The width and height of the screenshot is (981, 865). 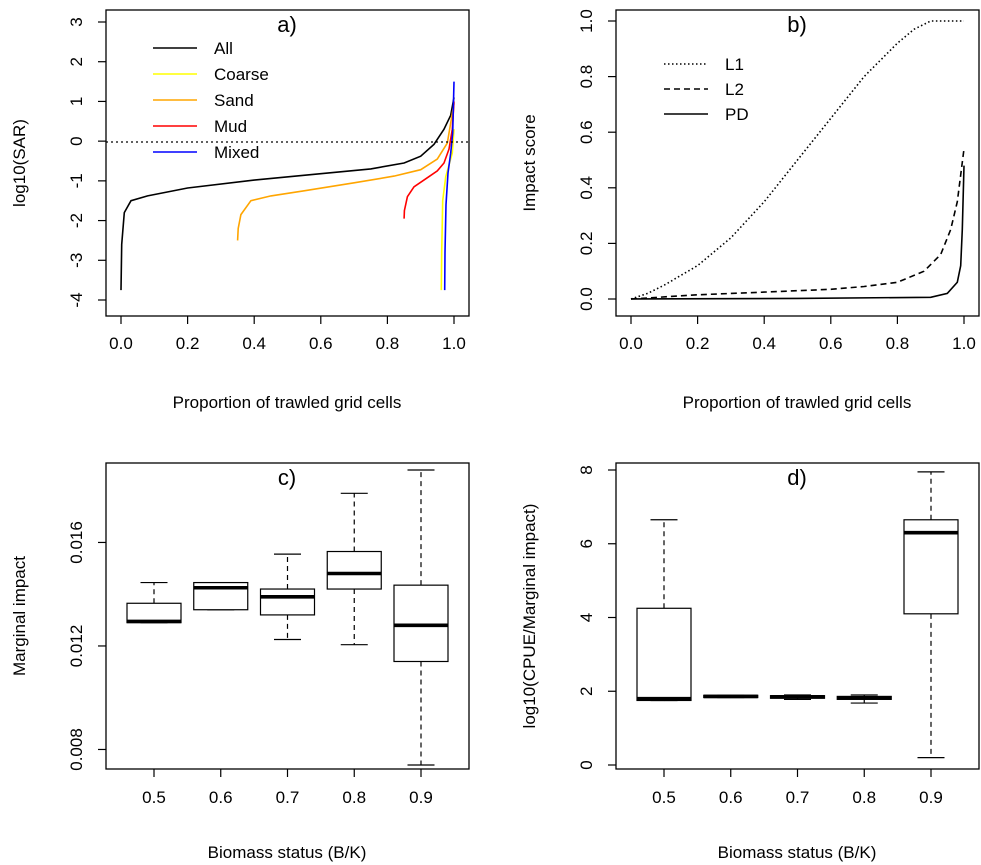 I want to click on series-line-pd, so click(x=797, y=232).